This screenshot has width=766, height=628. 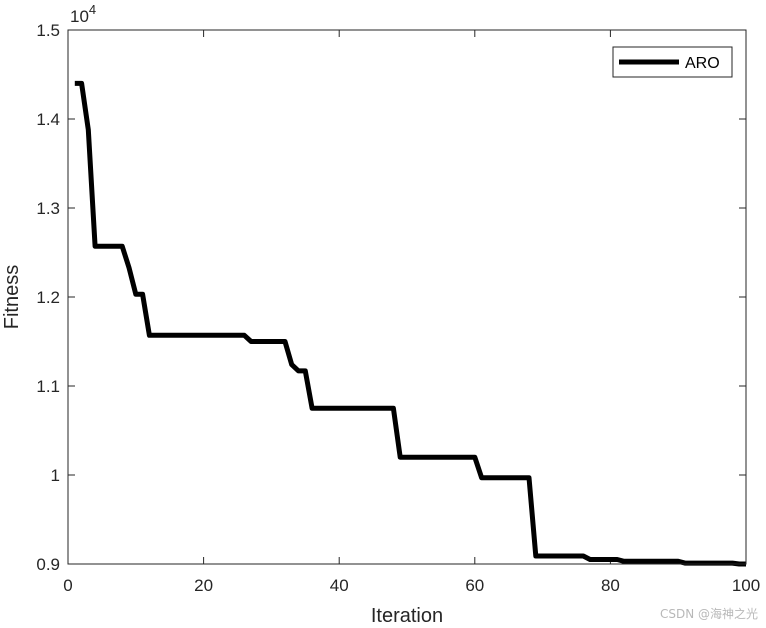 I want to click on legend-label-aro: ARO, so click(x=702, y=63).